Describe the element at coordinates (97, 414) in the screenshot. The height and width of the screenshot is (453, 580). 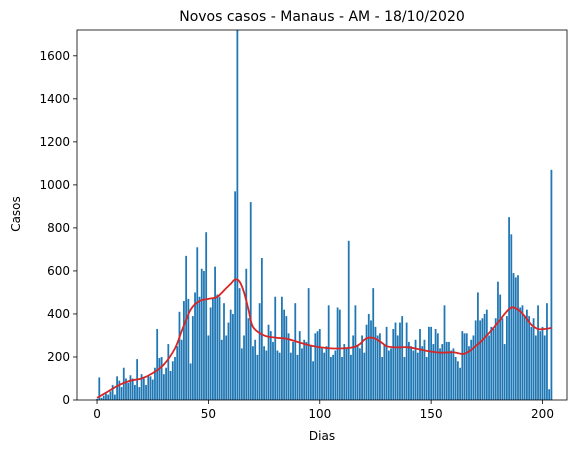
I see `x-tick-label: 0` at that location.